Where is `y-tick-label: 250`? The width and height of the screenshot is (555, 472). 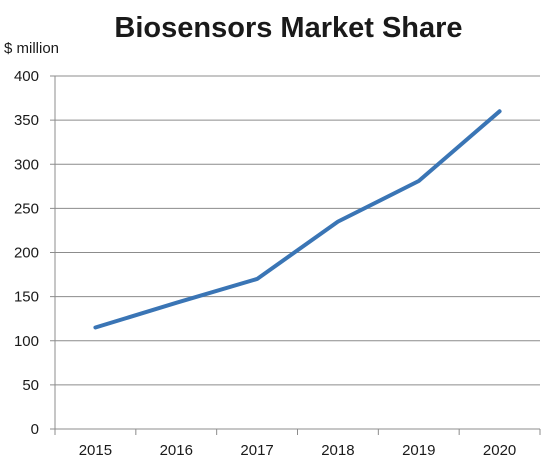 y-tick-label: 250 is located at coordinates (26, 208).